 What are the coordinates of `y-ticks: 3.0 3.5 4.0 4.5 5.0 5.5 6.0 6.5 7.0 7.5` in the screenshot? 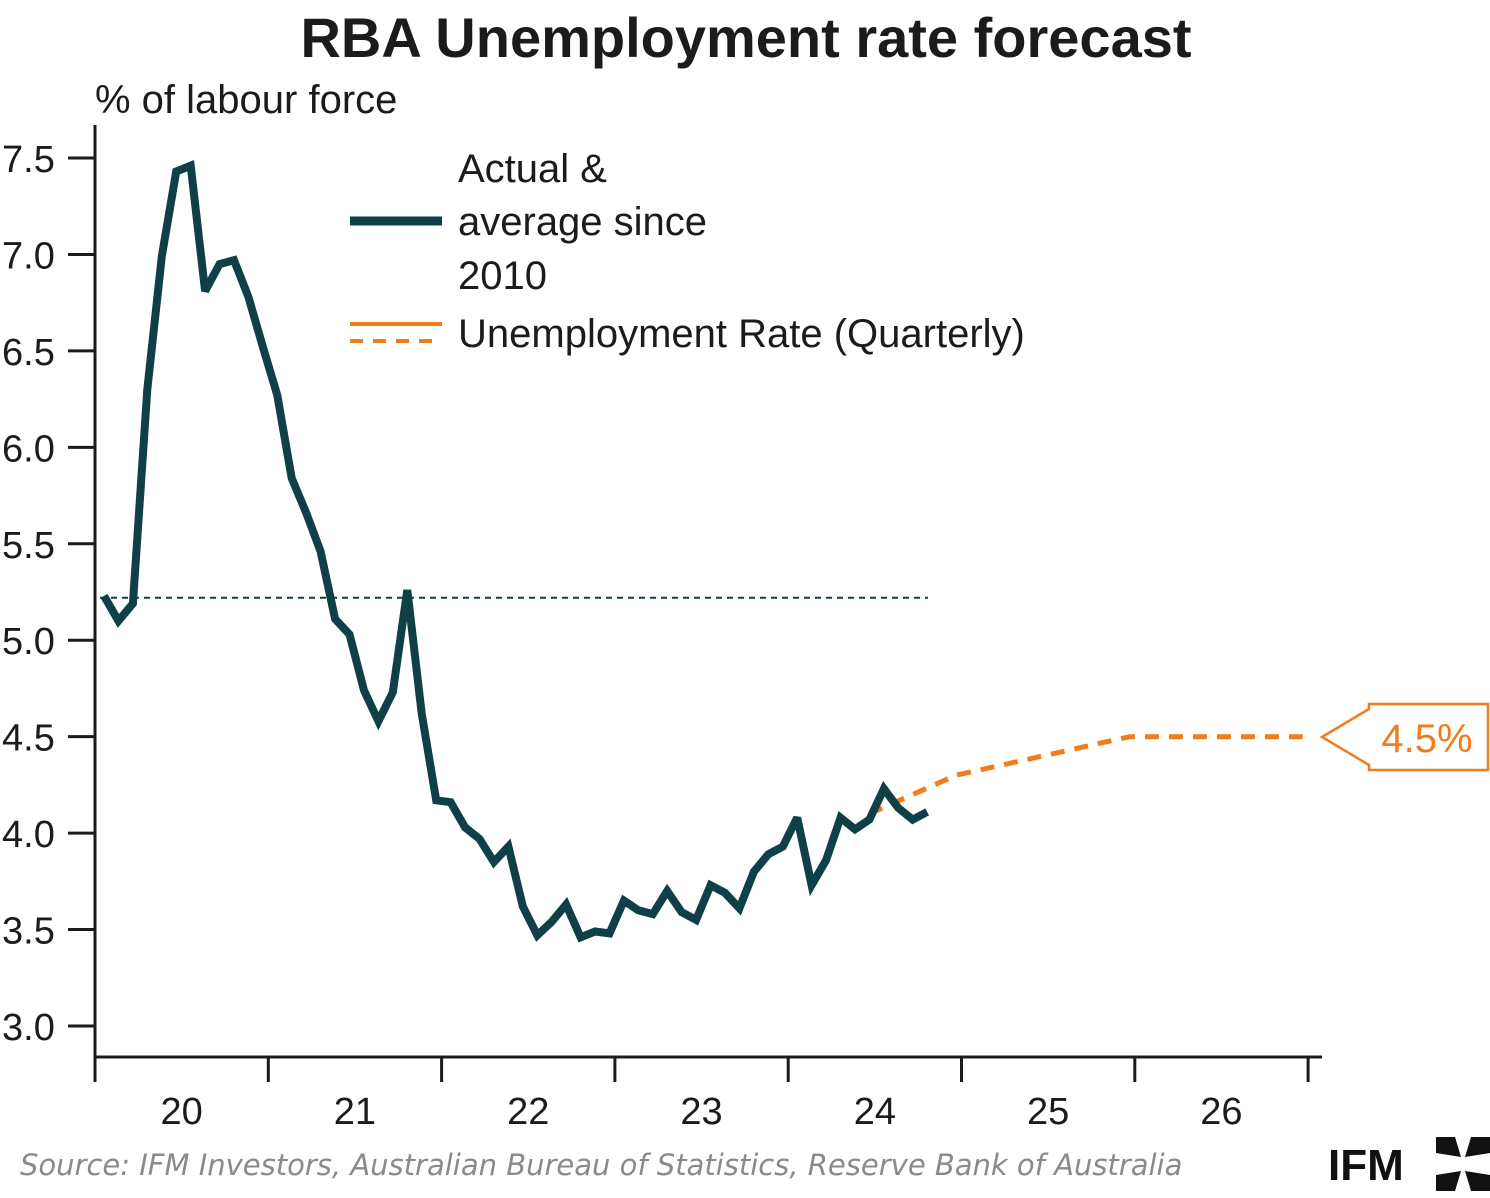 It's located at (48, 594).